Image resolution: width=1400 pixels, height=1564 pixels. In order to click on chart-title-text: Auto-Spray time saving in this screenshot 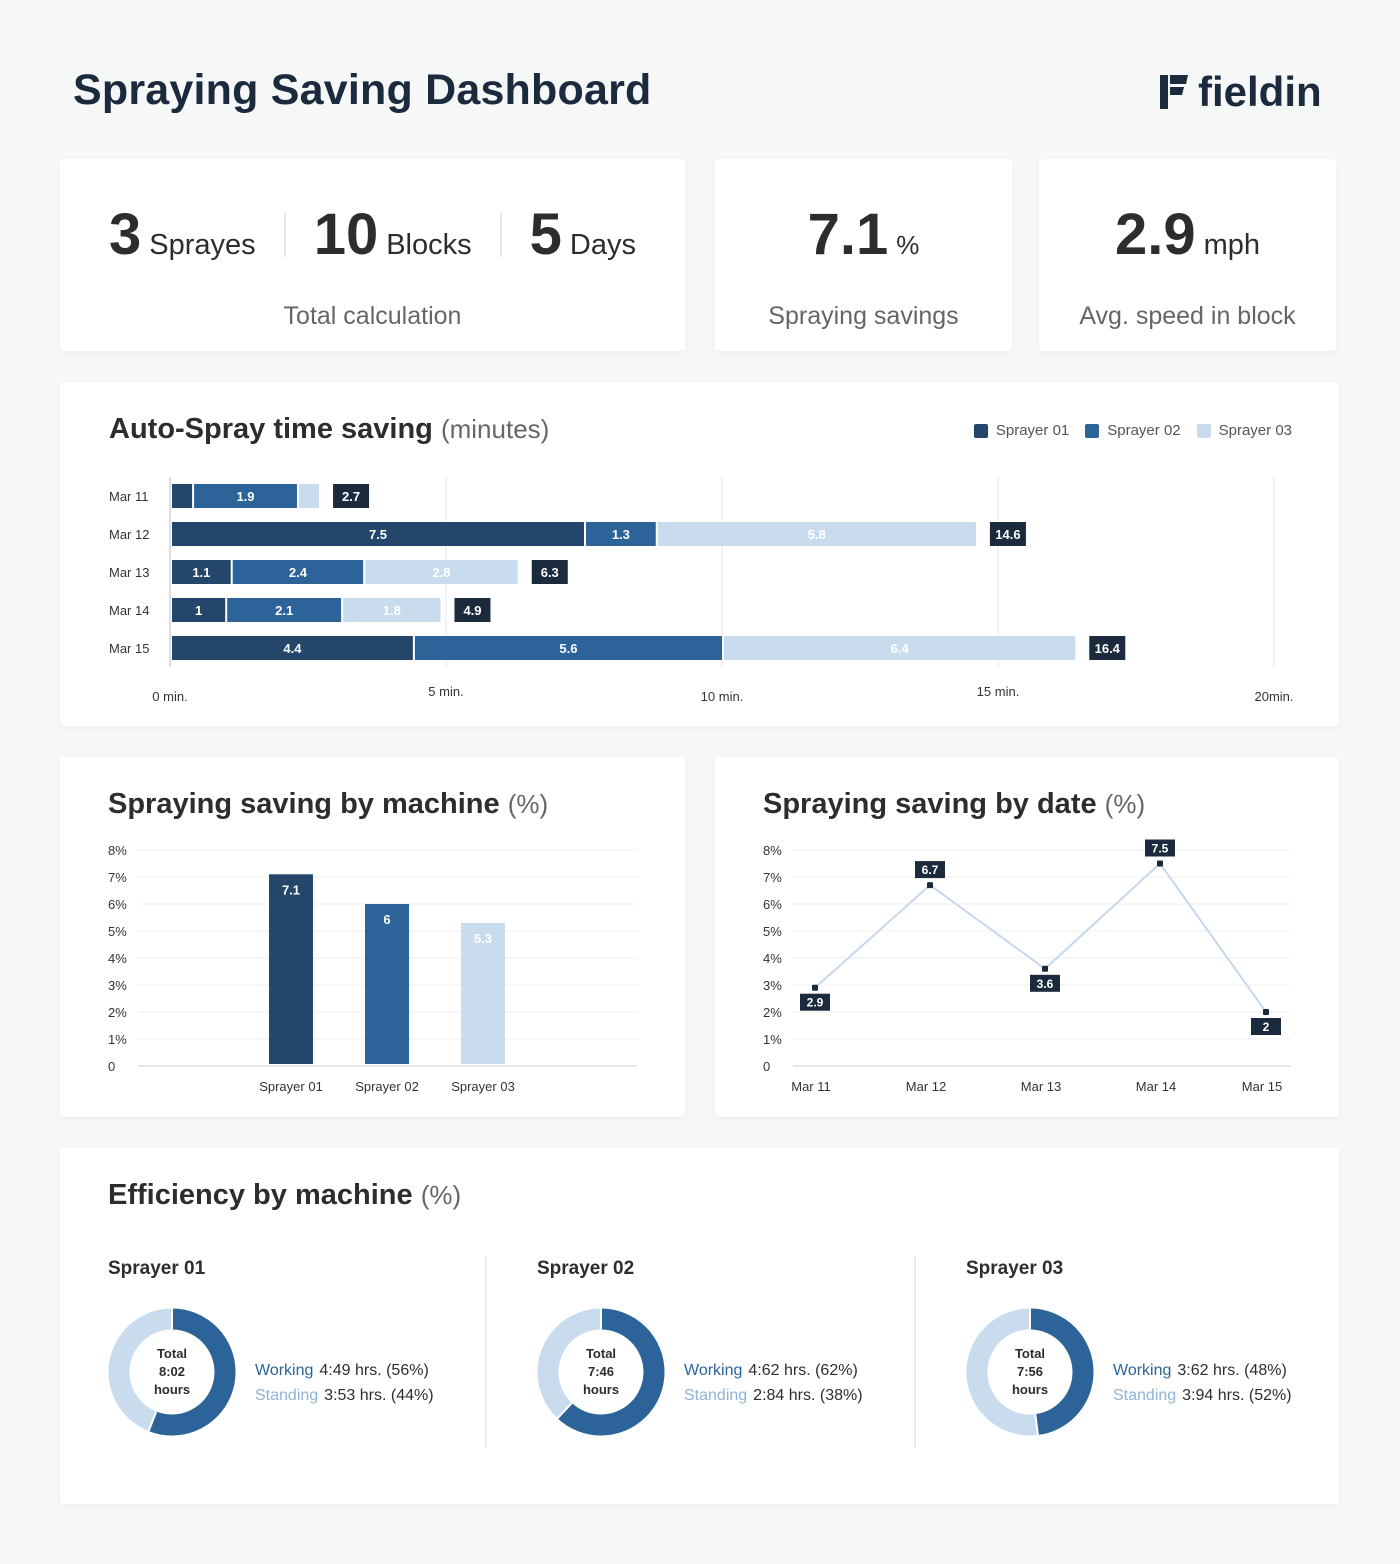, I will do `click(271, 429)`.